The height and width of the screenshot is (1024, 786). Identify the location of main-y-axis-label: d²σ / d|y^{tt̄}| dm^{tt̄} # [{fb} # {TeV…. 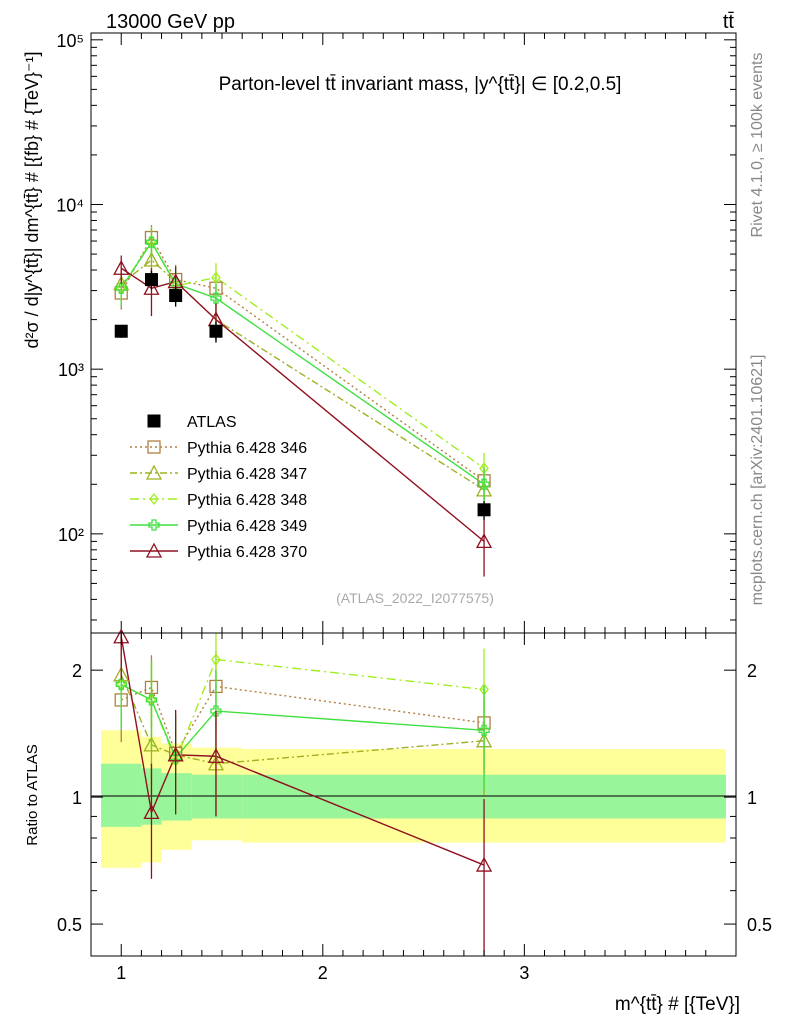
(32, 199).